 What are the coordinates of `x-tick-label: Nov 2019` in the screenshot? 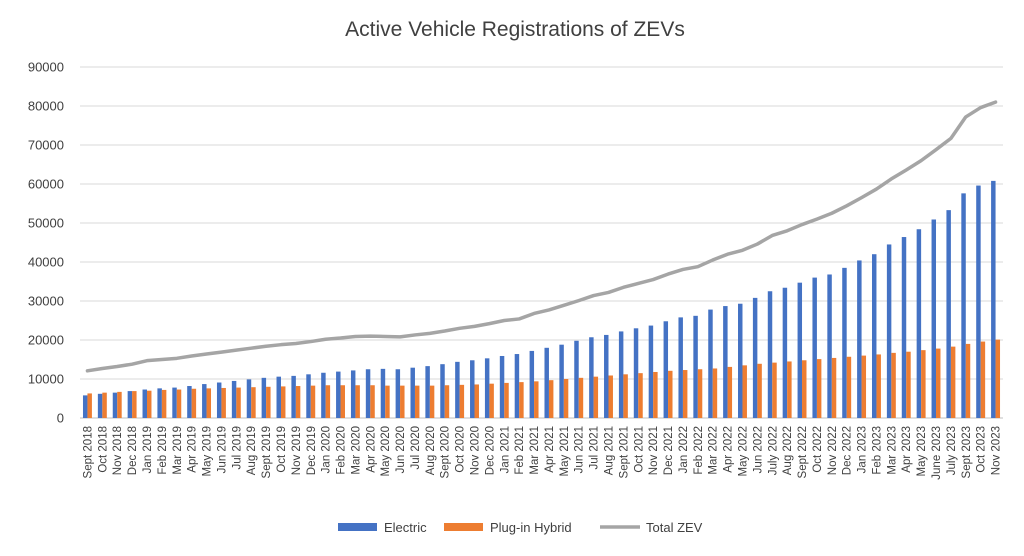 It's located at (297, 450).